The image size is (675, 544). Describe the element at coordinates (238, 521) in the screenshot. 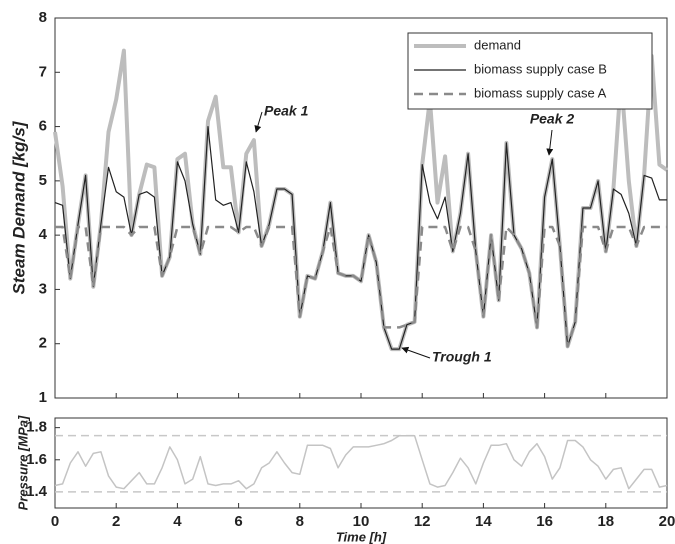

I see `x-tick-label: 6` at that location.